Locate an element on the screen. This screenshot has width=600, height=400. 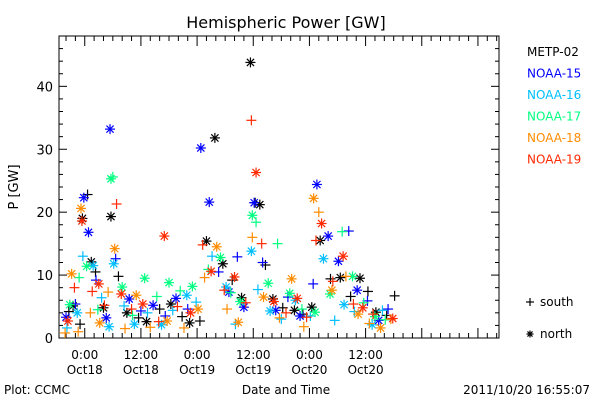
x-tick-label-time: 12:00 is located at coordinates (141, 355).